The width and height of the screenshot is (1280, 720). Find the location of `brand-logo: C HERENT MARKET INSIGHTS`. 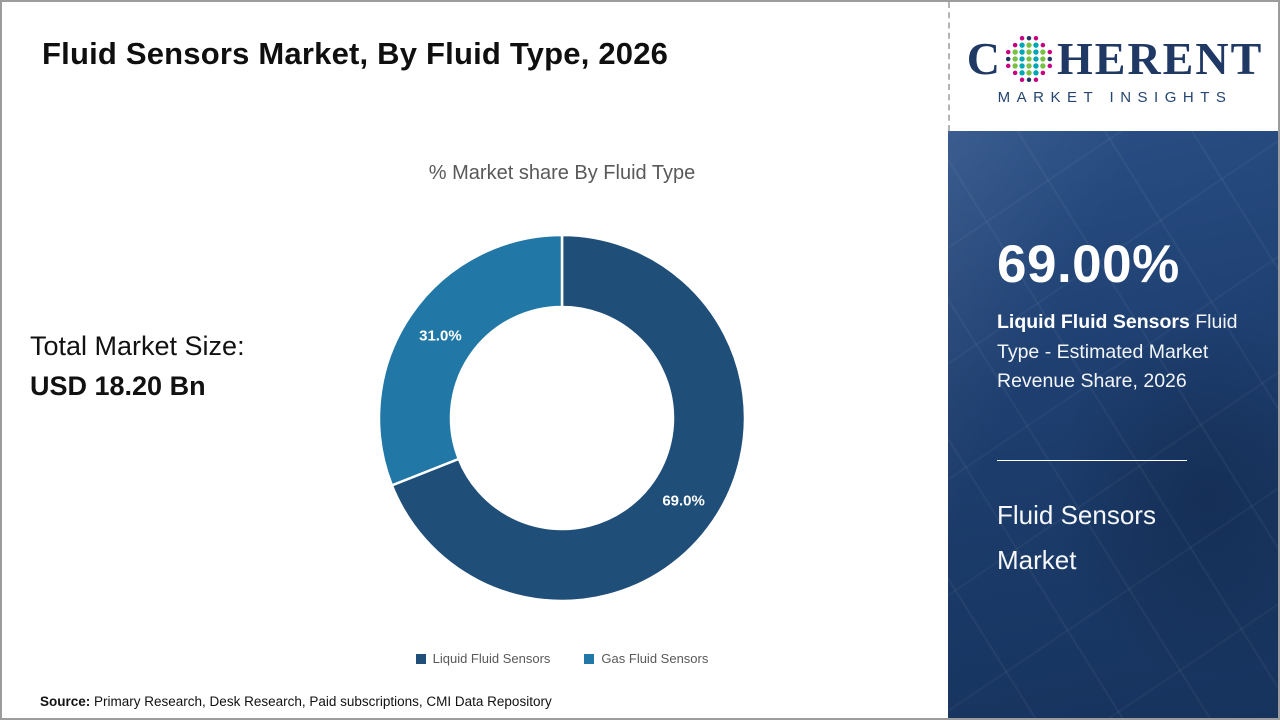

brand-logo: C HERENT MARKET INSIGHTS is located at coordinates (1113, 66).